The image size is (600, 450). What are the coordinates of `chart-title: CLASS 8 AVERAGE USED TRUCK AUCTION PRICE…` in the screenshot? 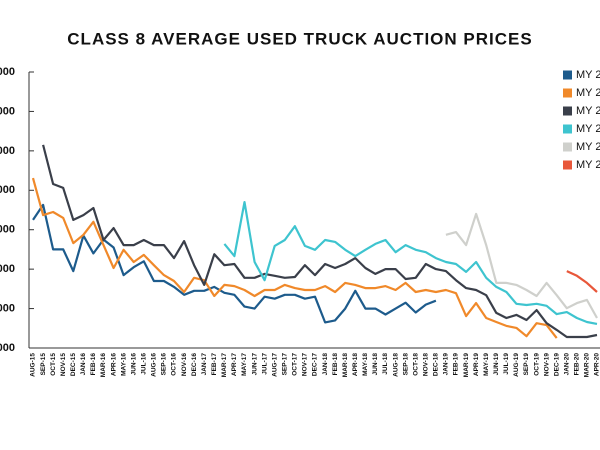 It's located at (299, 38).